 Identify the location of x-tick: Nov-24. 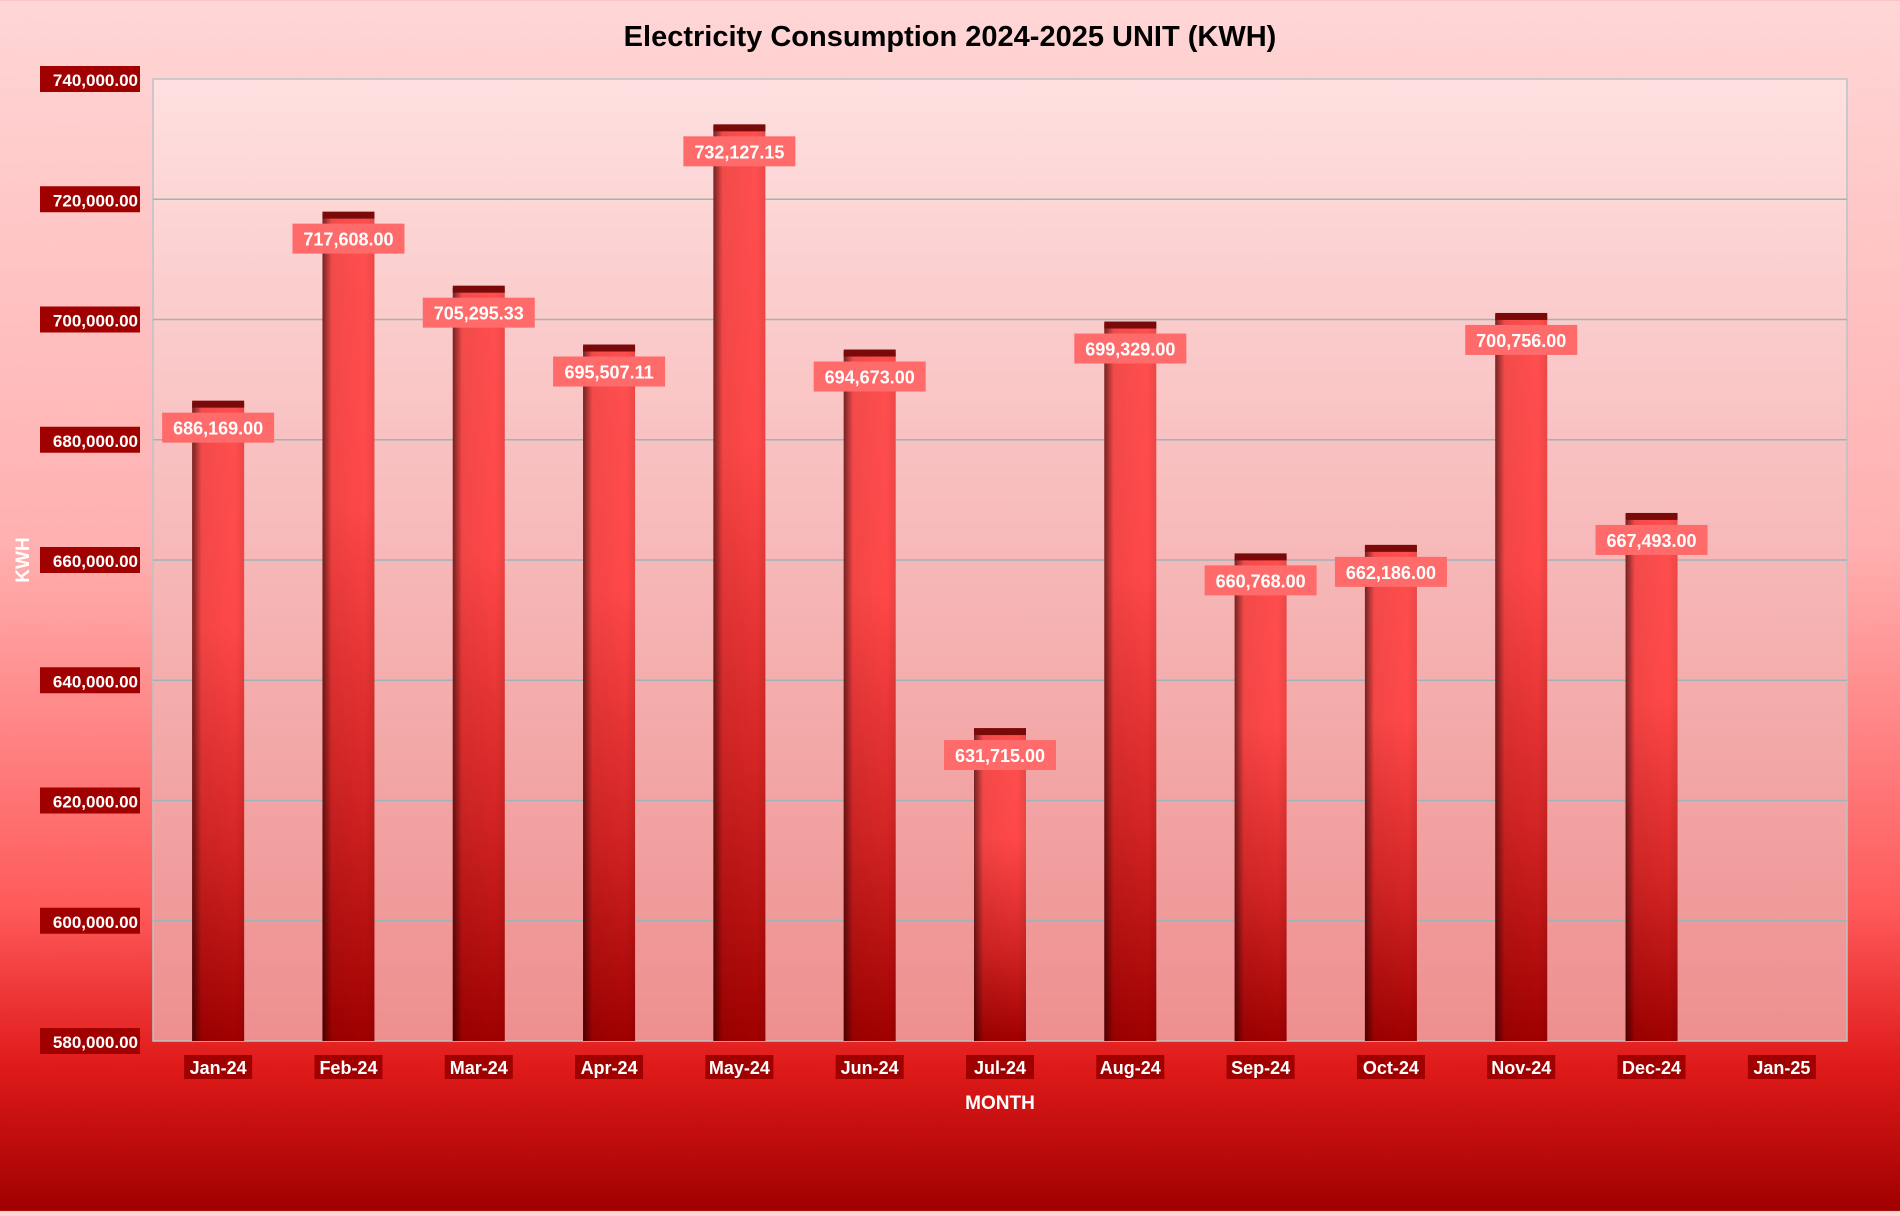
(1521, 1067).